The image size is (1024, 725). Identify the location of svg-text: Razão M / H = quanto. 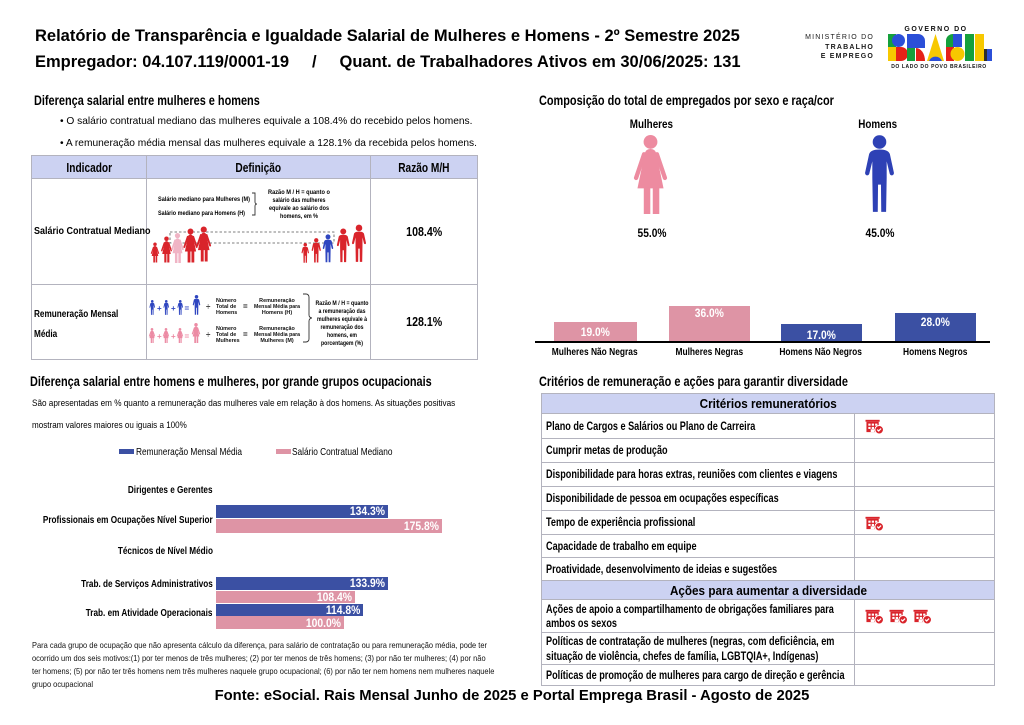
(342, 304).